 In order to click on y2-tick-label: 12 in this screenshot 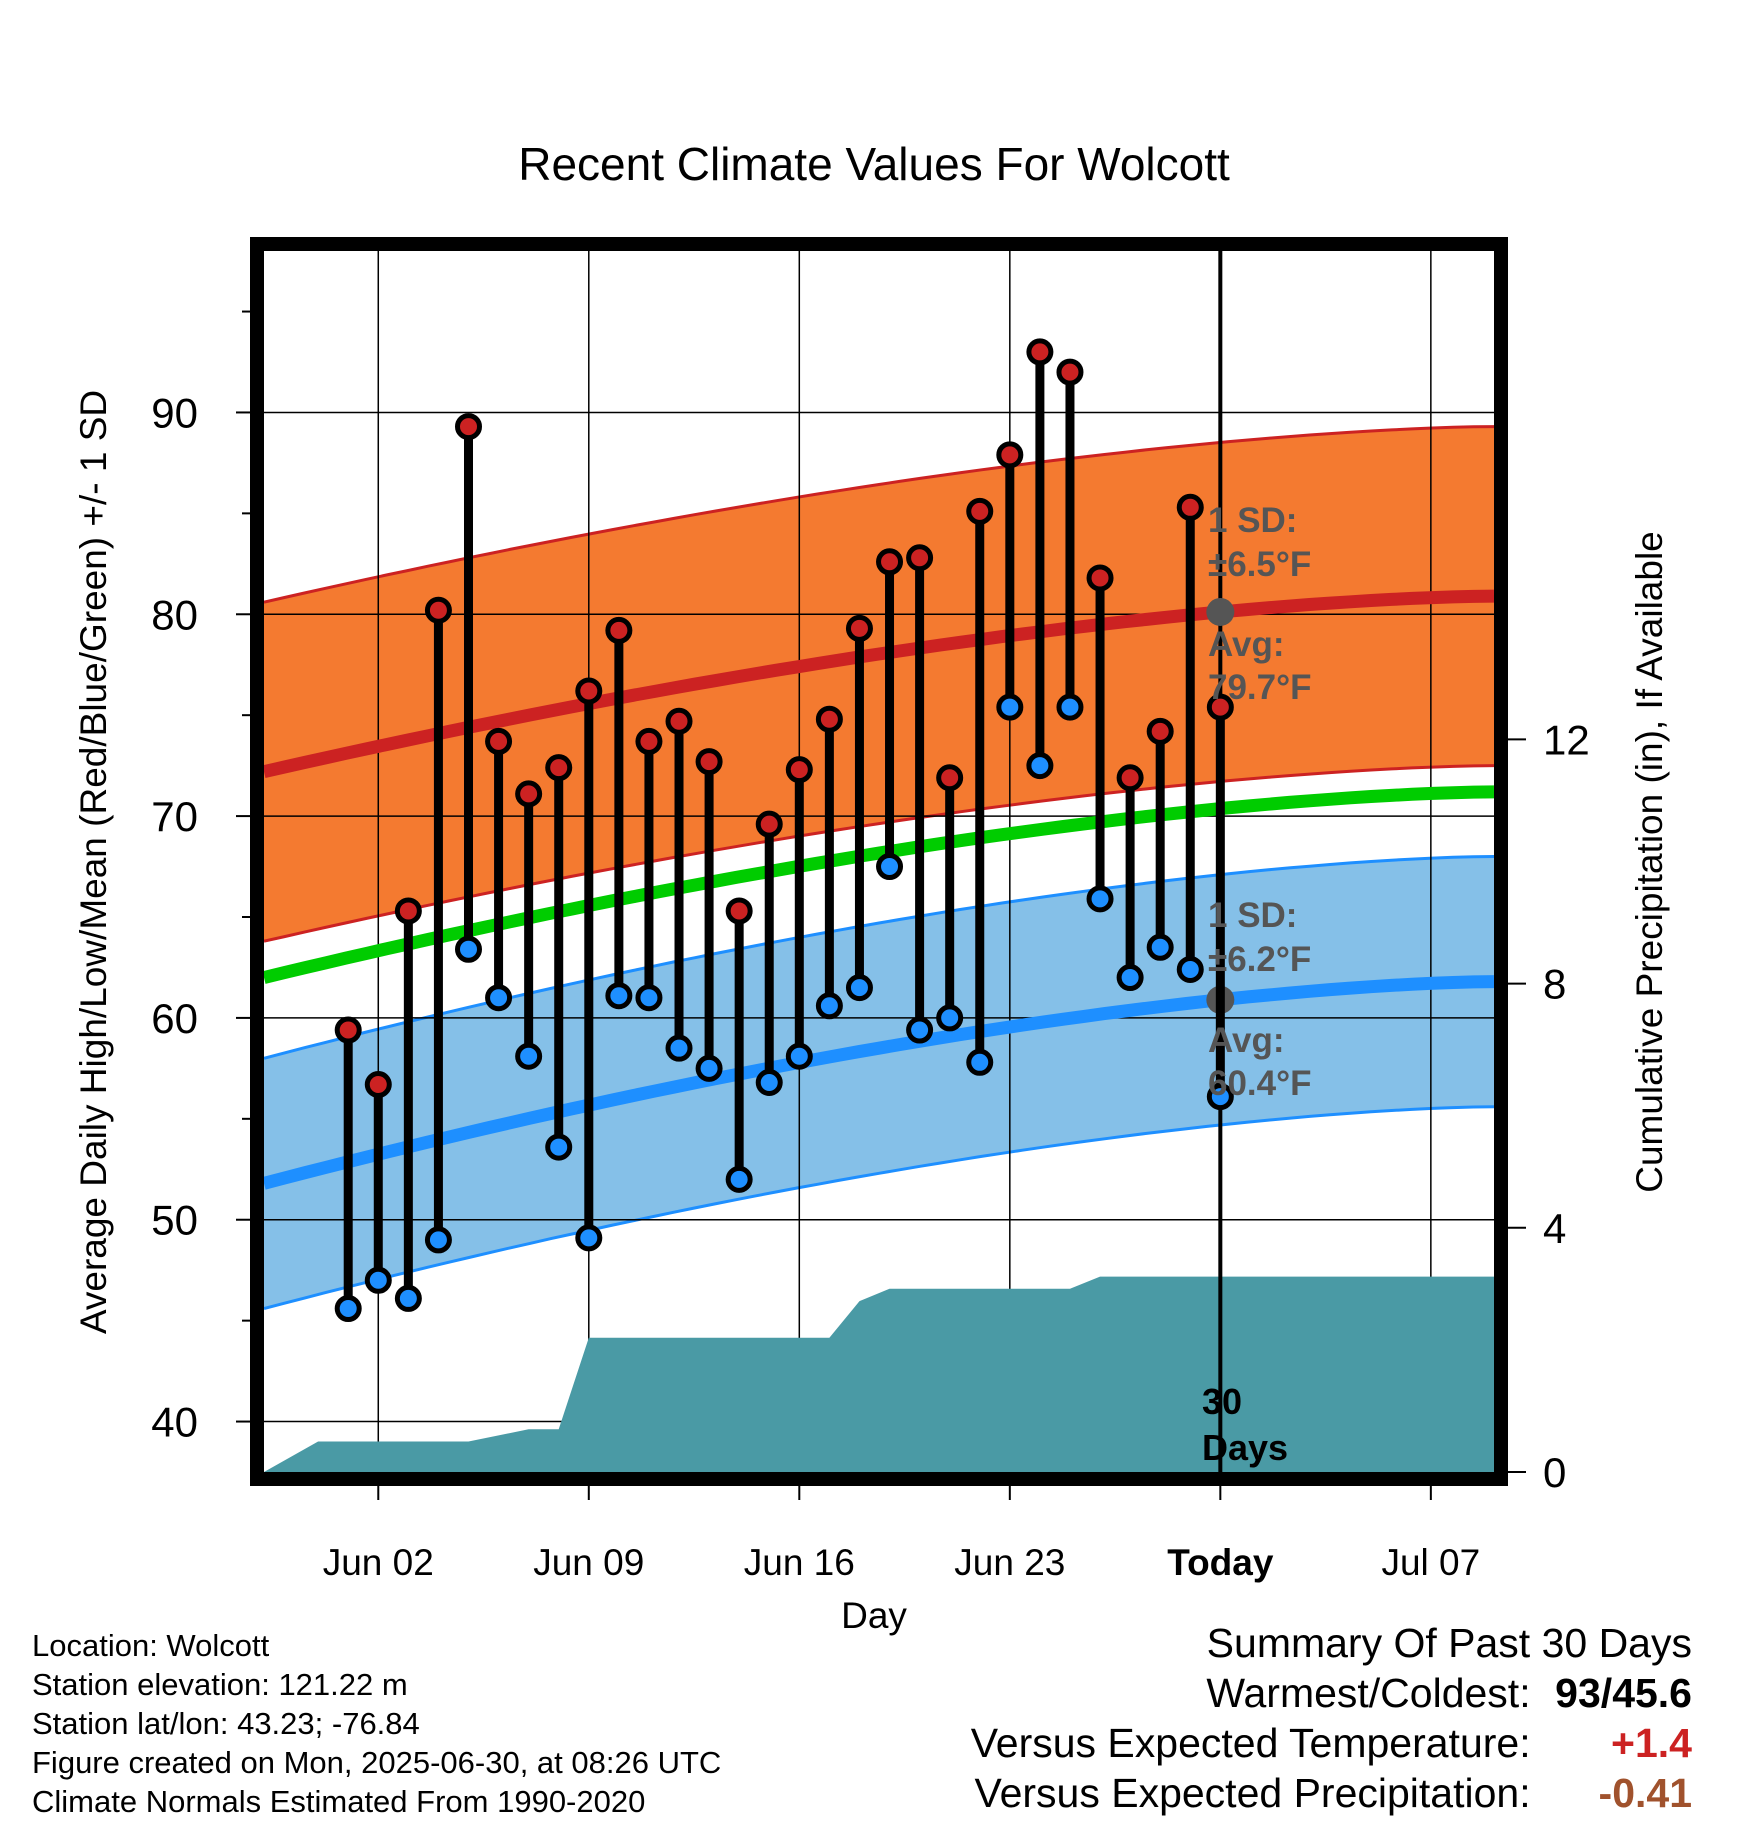, I will do `click(1566, 739)`.